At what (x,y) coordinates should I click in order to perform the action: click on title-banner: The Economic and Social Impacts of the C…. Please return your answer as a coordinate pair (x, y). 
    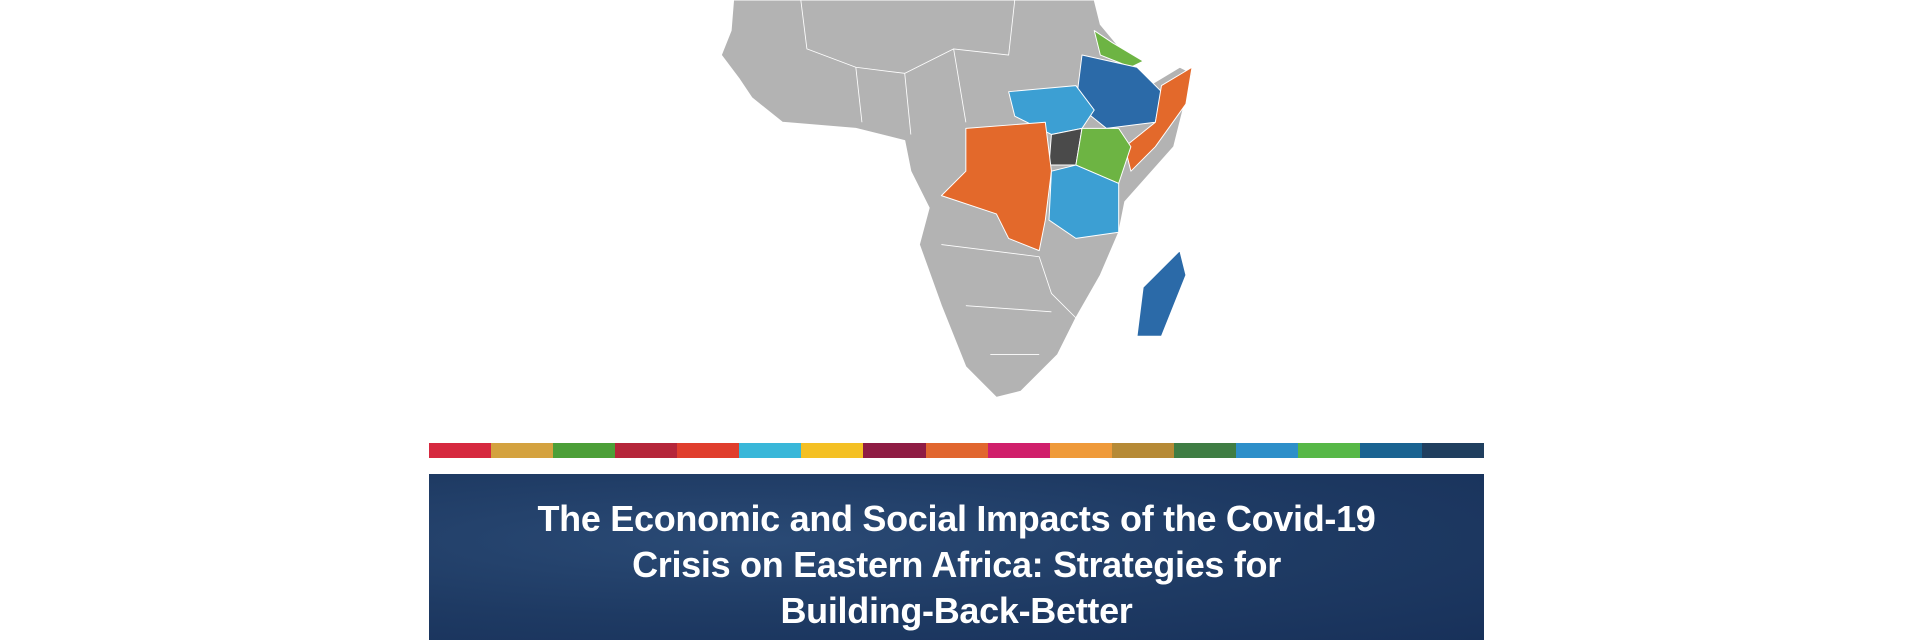
    Looking at the image, I should click on (956, 557).